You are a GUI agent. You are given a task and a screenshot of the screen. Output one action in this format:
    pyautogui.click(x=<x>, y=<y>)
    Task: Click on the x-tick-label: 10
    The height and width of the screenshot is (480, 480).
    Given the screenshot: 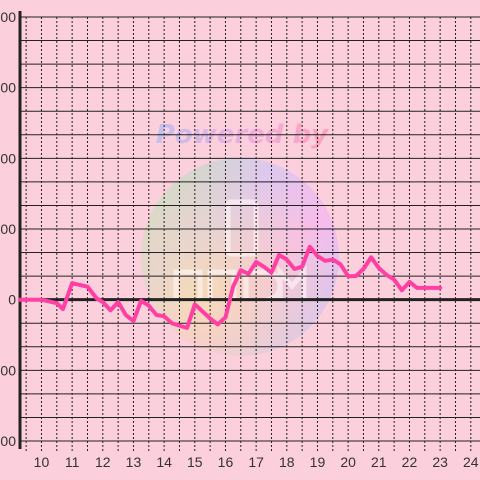 What is the action you would take?
    pyautogui.click(x=42, y=462)
    